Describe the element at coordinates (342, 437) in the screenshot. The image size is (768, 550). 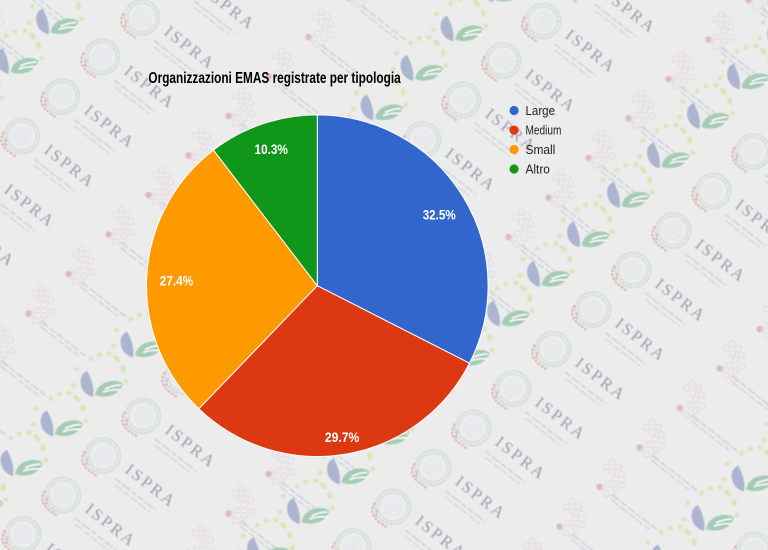
I see `svg-text: 29.7%` at that location.